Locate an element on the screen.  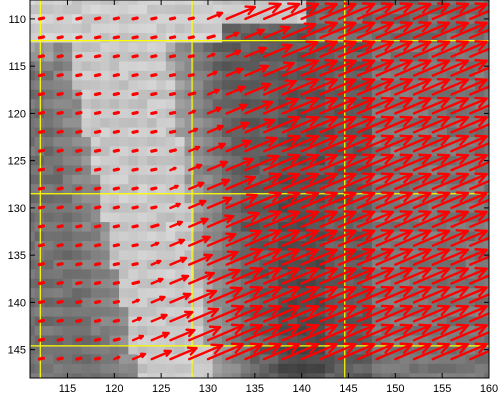
x-tick-label: 125 is located at coordinates (161, 389).